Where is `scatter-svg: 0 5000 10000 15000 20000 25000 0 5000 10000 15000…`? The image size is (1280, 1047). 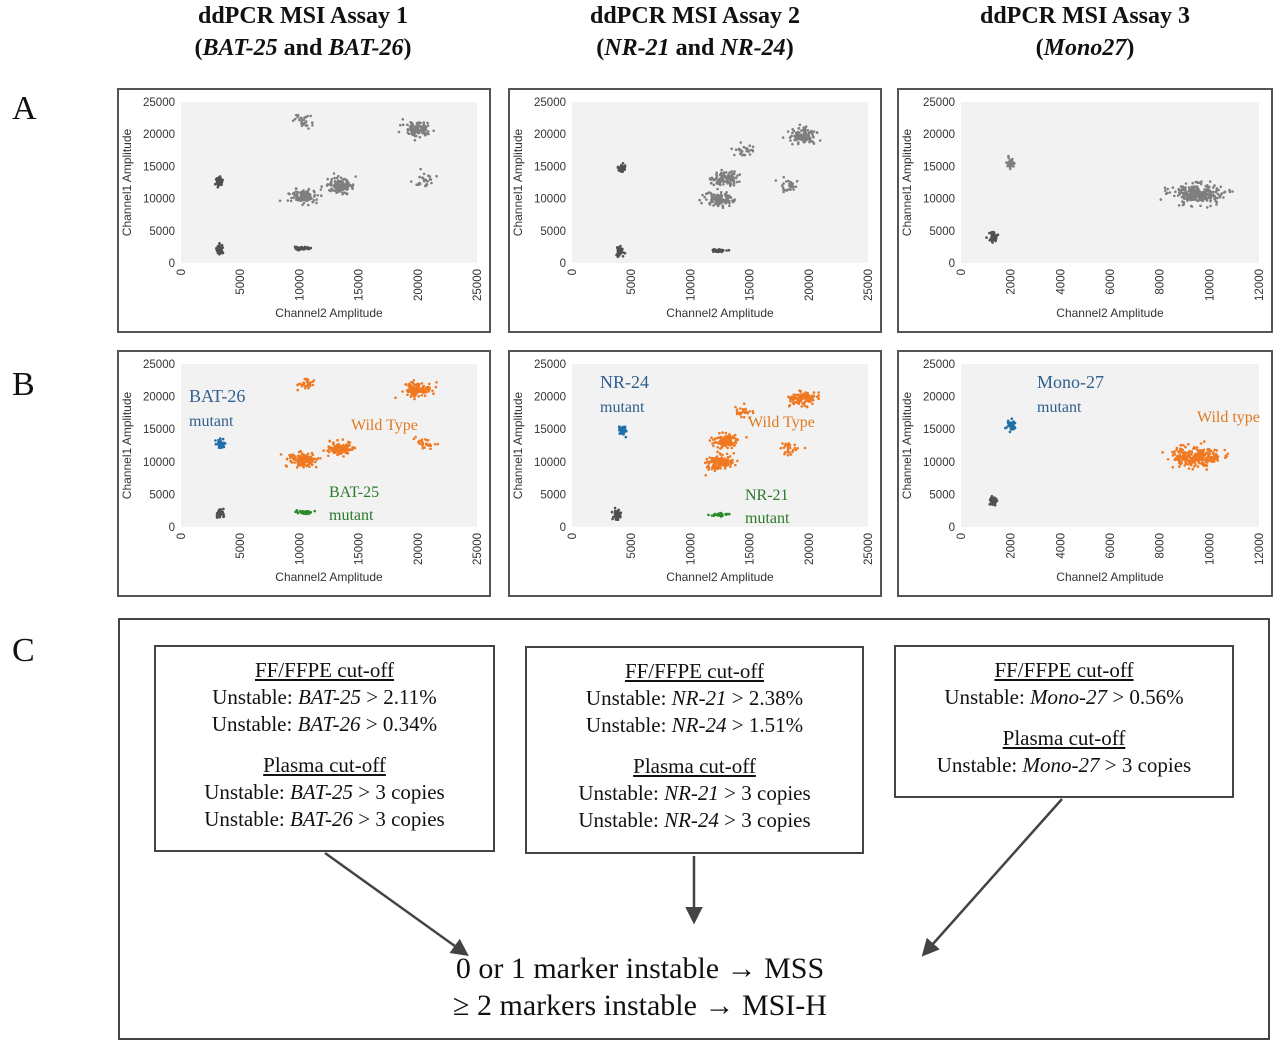
scatter-svg: 0 5000 10000 15000 20000 25000 0 5000 10000 15000… is located at coordinates (693, 471).